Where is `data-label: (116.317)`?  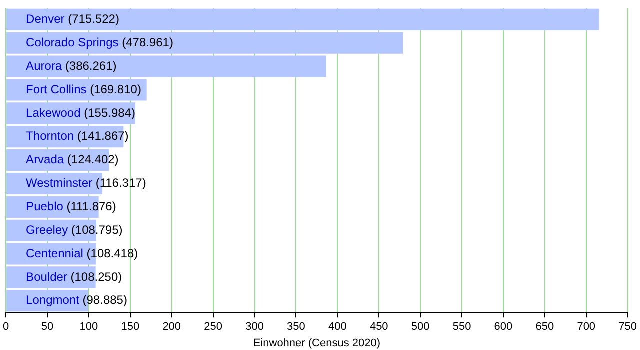 data-label: (116.317) is located at coordinates (121, 183).